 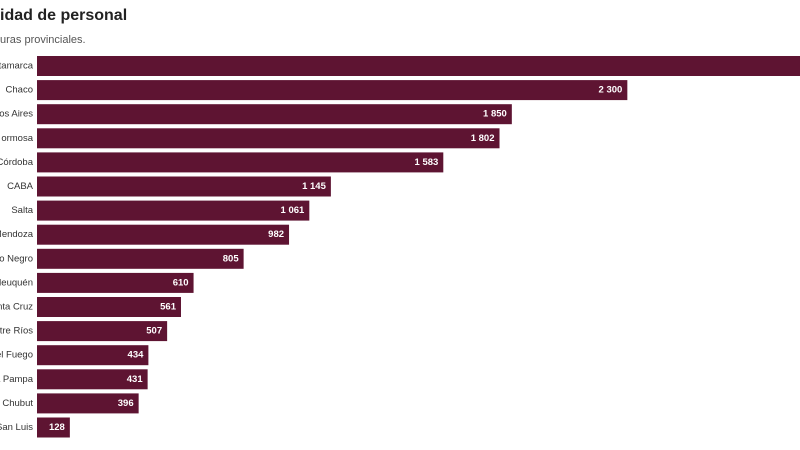 What do you see at coordinates (16, 258) in the screenshot?
I see `category-label: o Negro` at bounding box center [16, 258].